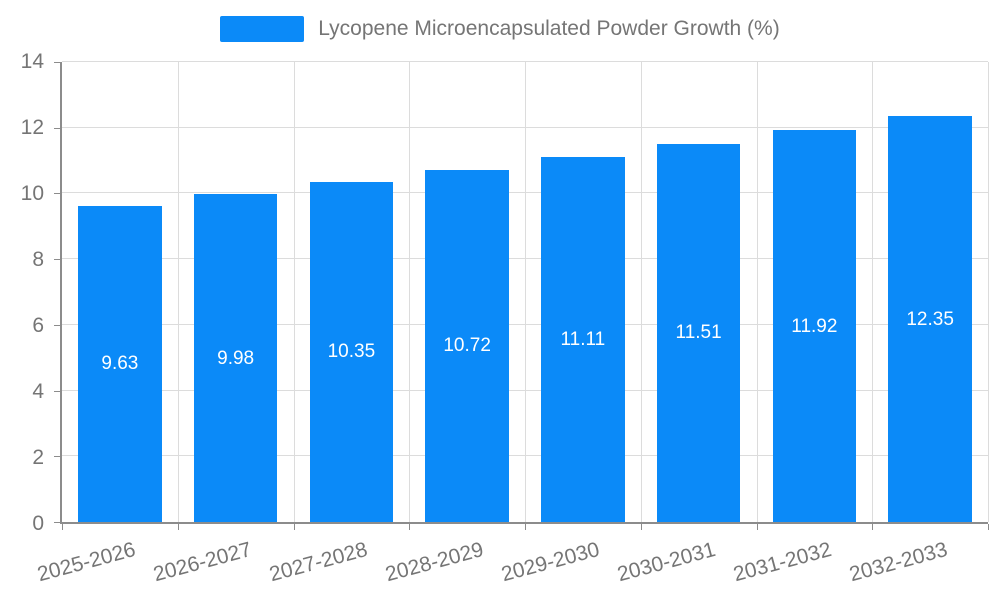 Image resolution: width=1000 pixels, height=600 pixels. I want to click on x-tick-label: 2032-2033, so click(898, 562).